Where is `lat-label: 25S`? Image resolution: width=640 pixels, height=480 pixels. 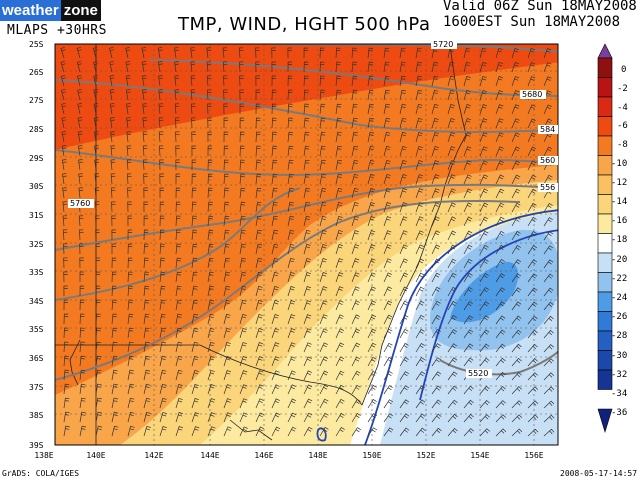
lat-label: 25S is located at coordinates (36, 44).